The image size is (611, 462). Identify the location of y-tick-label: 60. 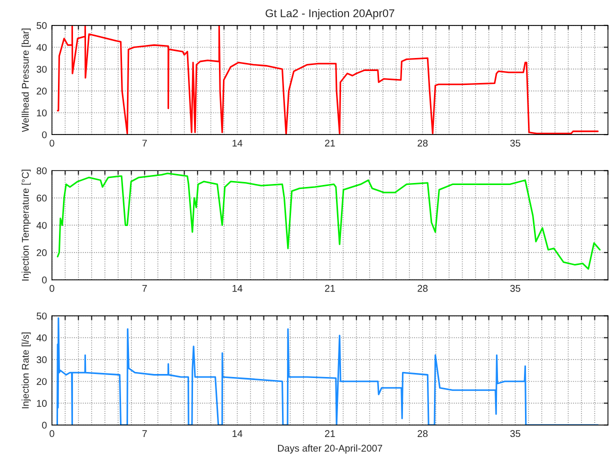
(41, 198).